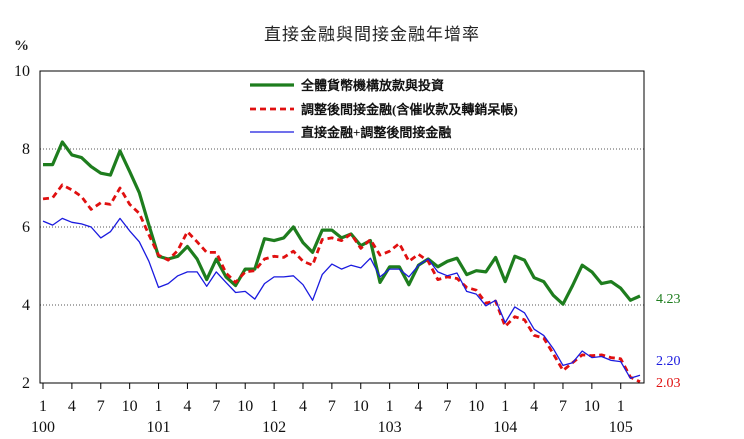 The height and width of the screenshot is (439, 744). What do you see at coordinates (409, 109) in the screenshot?
I see `legend-label-1: 調整後間接金融(含催收款及轉銷呆帳)` at bounding box center [409, 109].